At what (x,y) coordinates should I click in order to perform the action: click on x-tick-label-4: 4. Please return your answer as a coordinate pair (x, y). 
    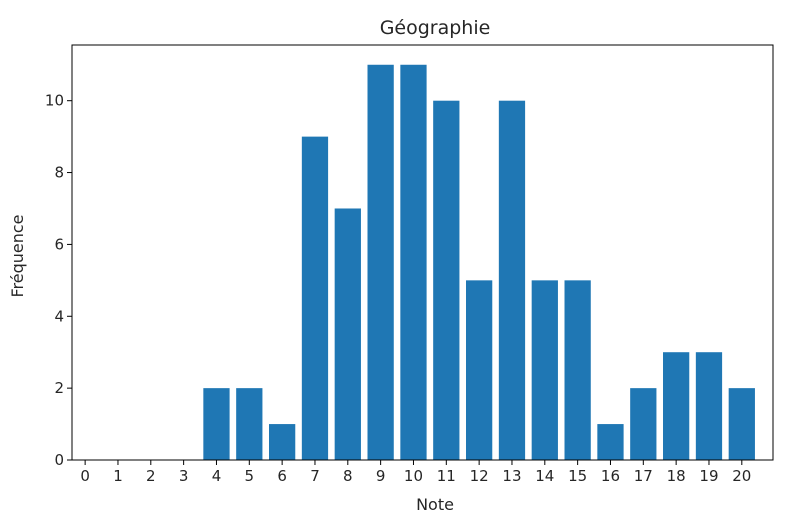
    Looking at the image, I should click on (217, 476).